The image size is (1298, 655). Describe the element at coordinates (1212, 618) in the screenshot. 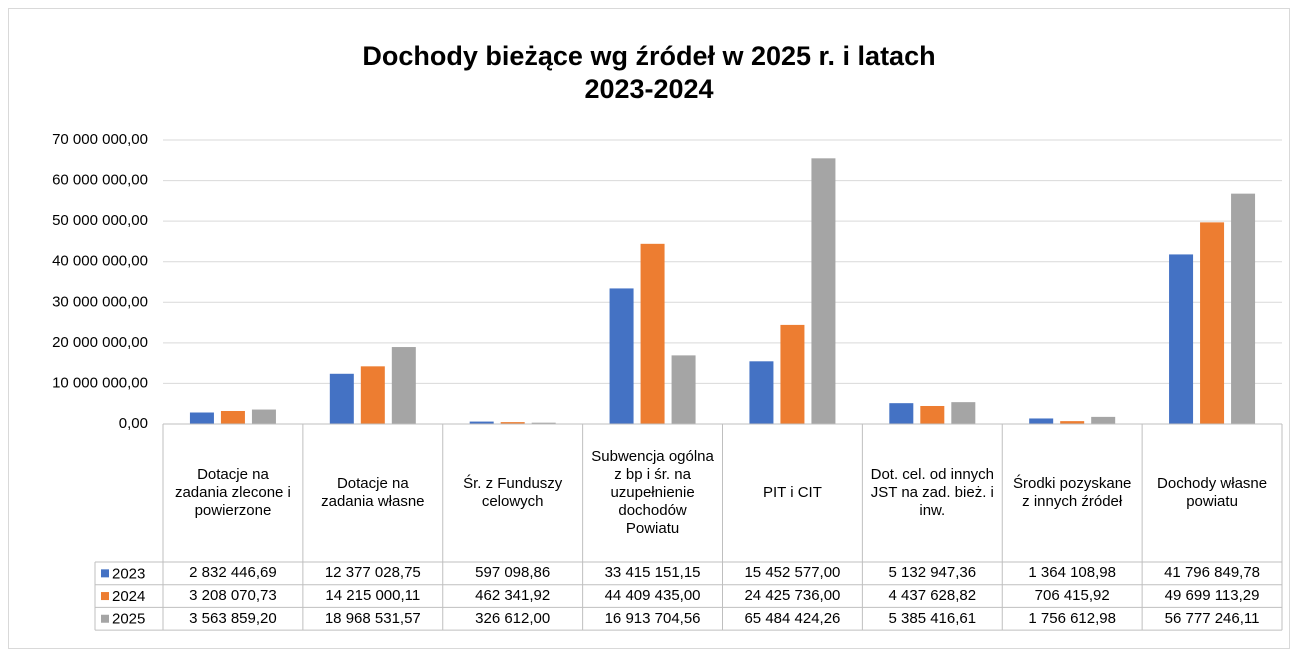

I see `data-table-value: 56 777 246,11` at that location.